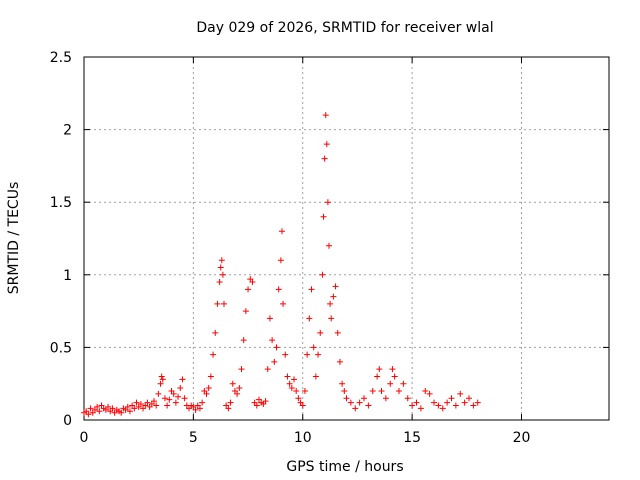 The image size is (640, 480). Describe the element at coordinates (522, 438) in the screenshot. I see `x-tick-label: 20` at that location.